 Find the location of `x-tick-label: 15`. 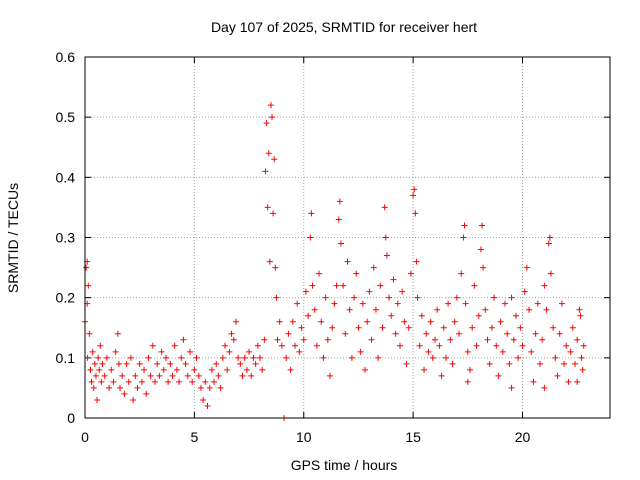

x-tick-label: 15 is located at coordinates (413, 437).